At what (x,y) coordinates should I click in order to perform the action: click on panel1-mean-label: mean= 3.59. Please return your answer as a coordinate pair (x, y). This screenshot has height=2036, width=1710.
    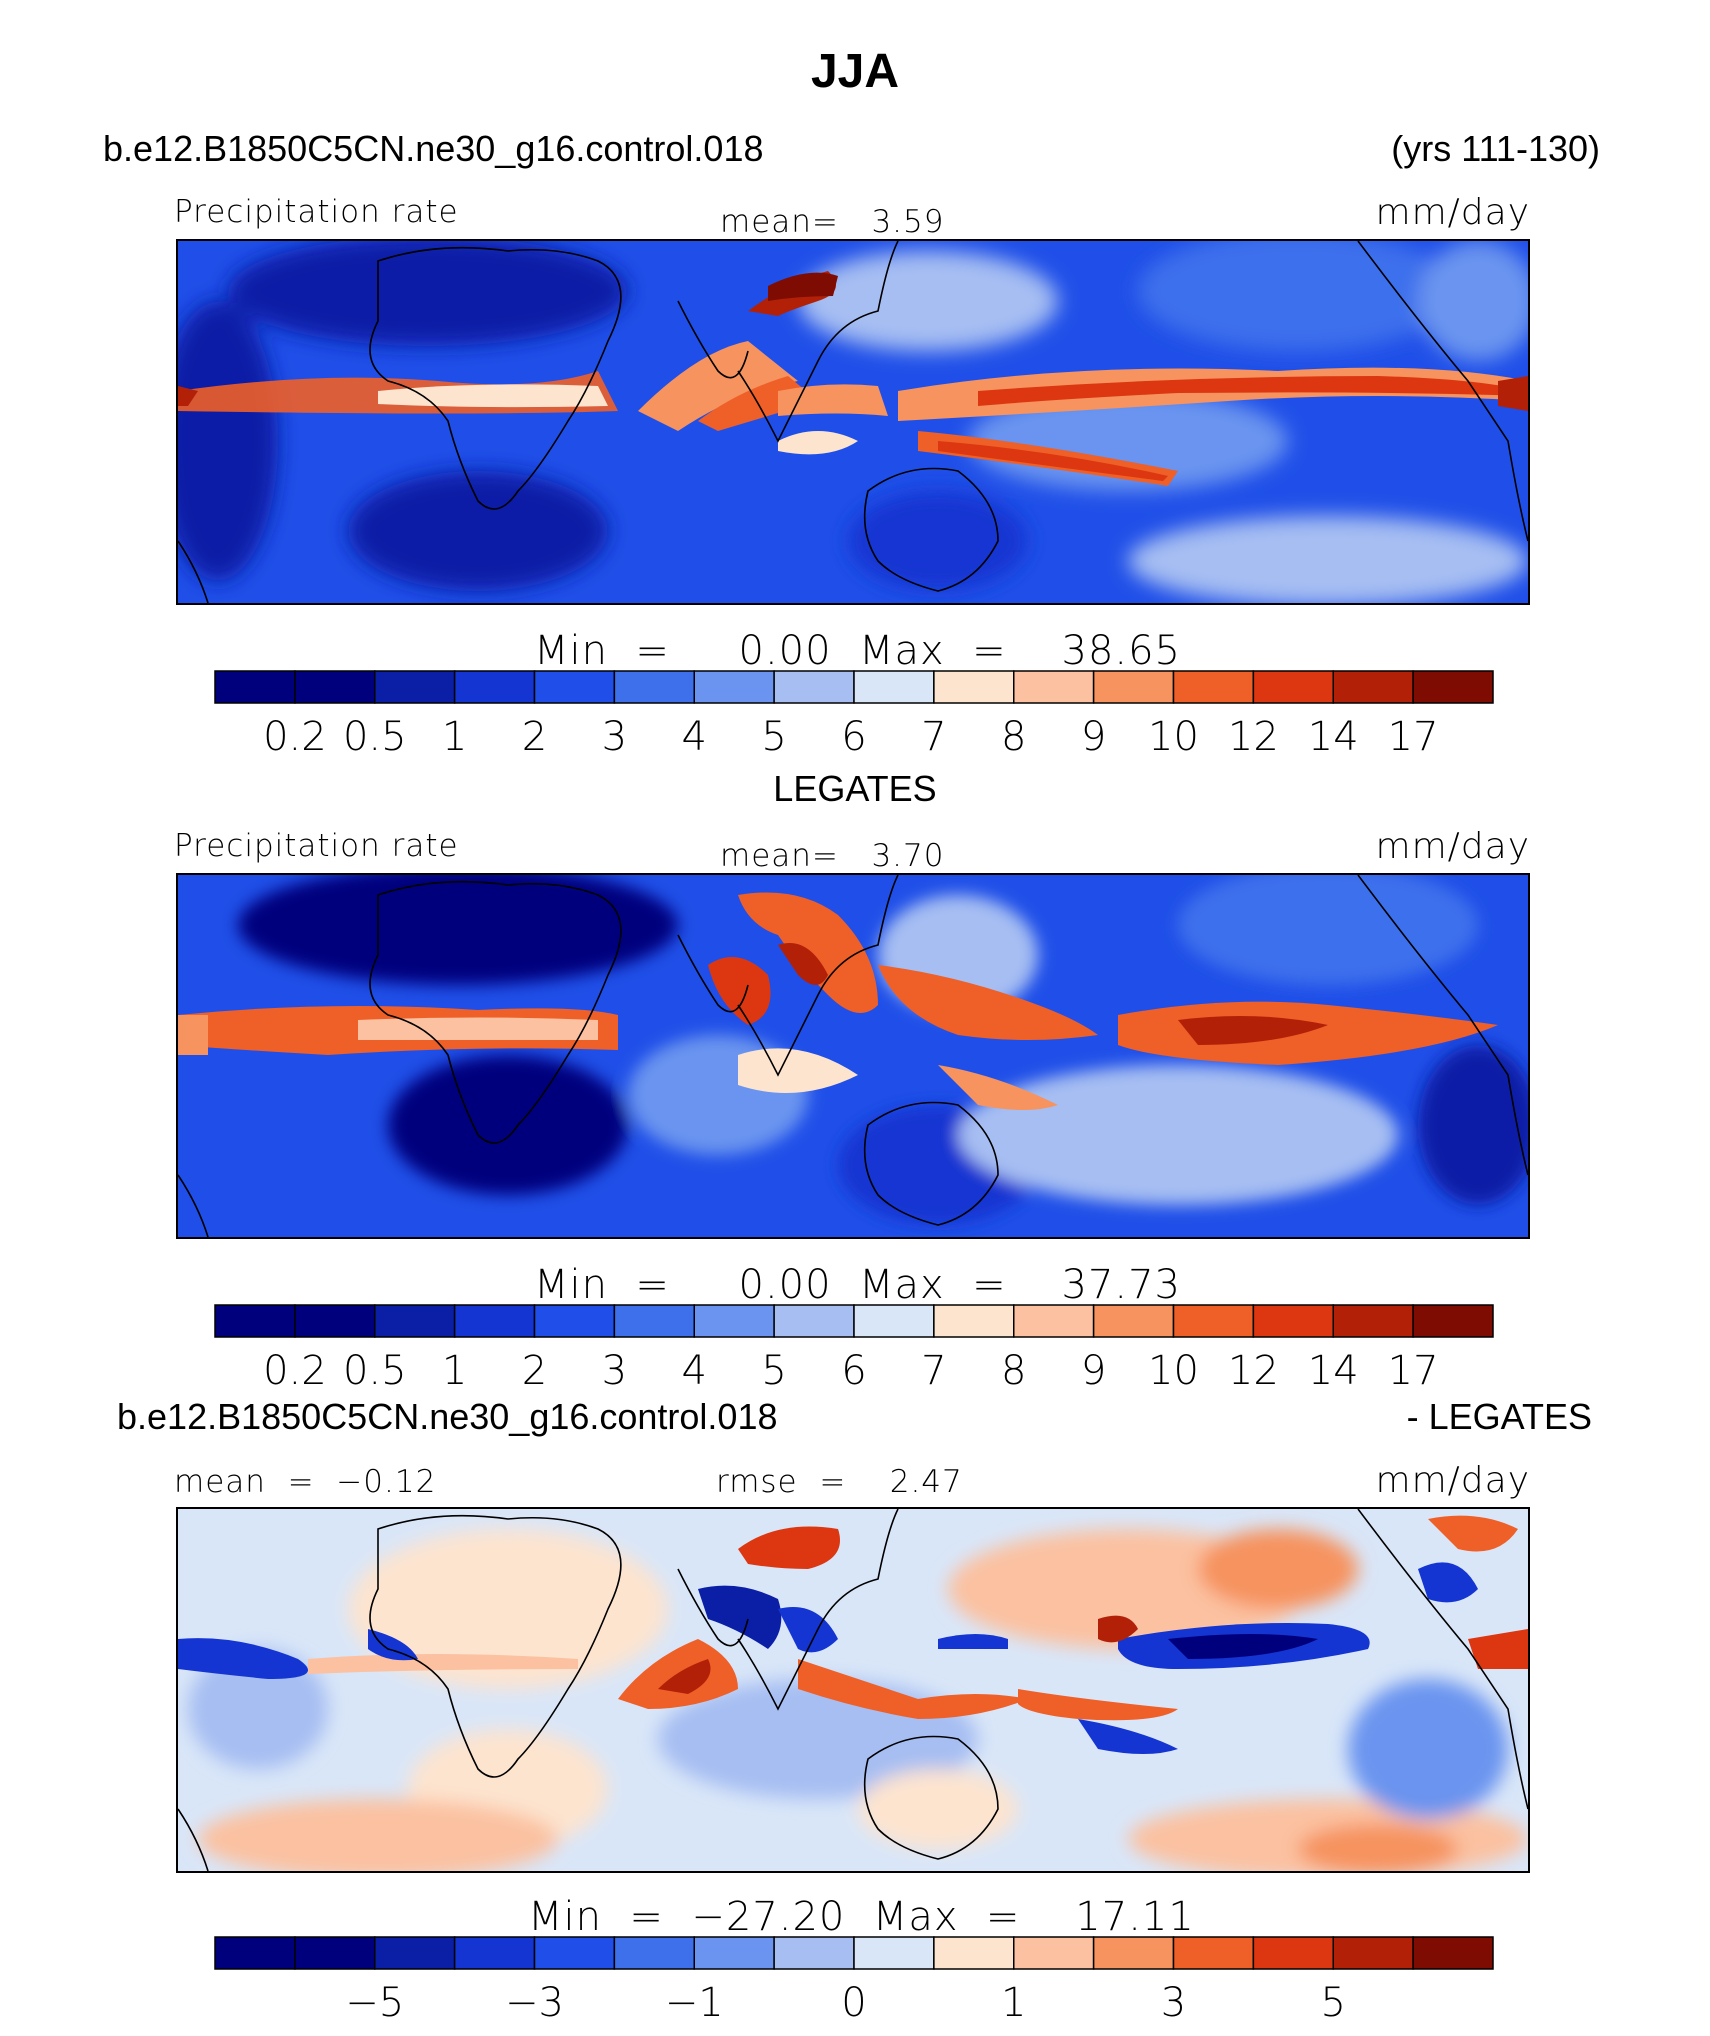
    Looking at the image, I should click on (832, 222).